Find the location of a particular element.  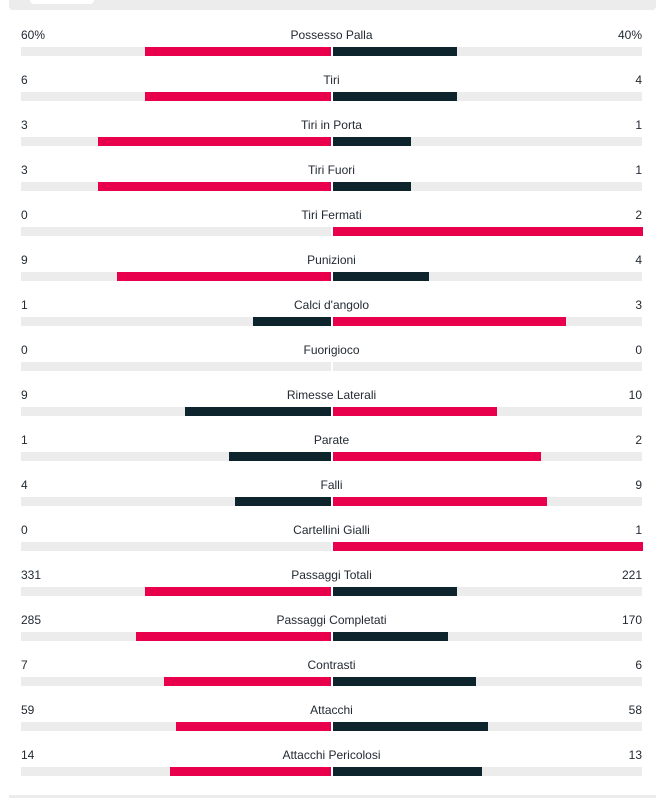

home-value: 59 is located at coordinates (28, 710).